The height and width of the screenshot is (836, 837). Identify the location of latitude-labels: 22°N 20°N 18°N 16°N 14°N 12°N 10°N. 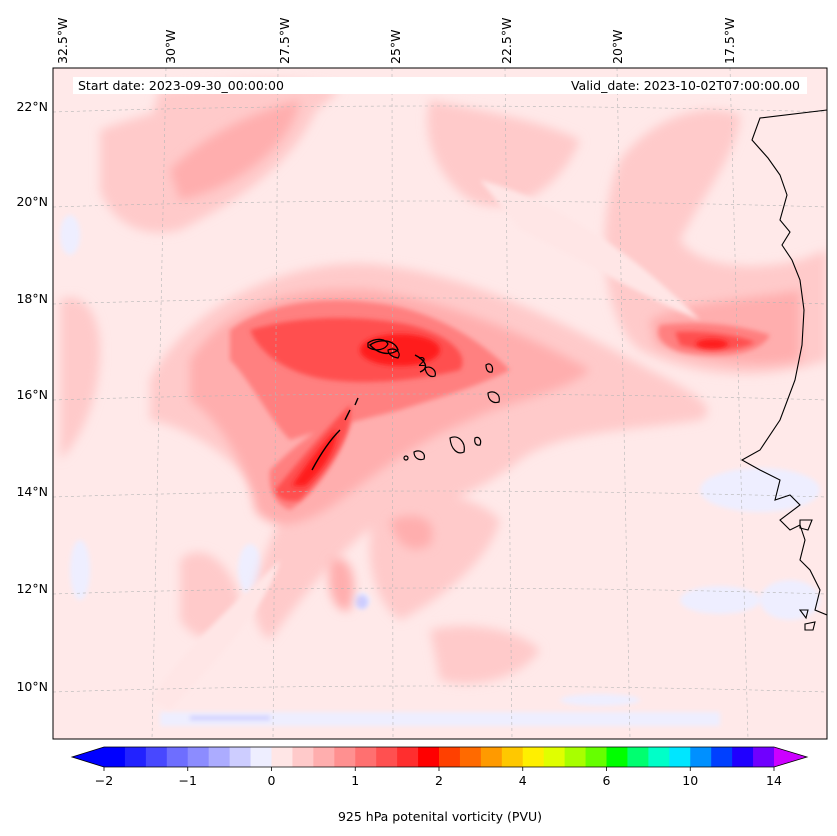
(32, 396).